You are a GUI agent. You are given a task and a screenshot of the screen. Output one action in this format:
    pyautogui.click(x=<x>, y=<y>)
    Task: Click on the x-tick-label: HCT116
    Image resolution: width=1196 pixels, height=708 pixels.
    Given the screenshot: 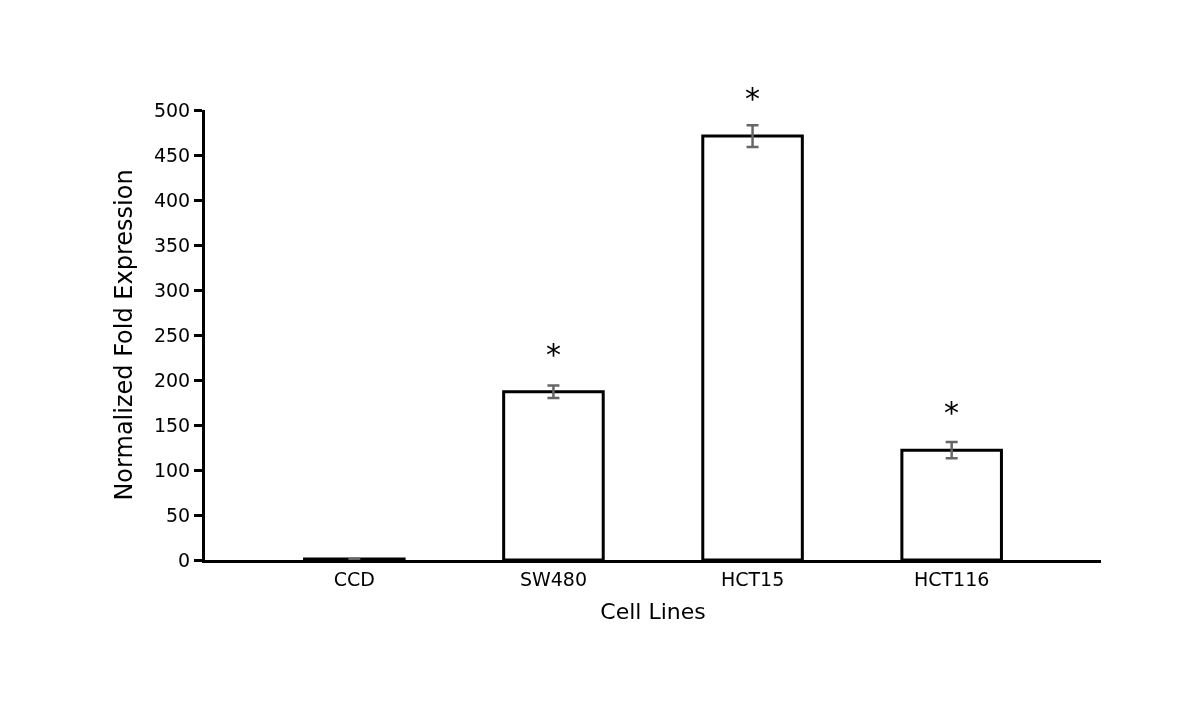 What is the action you would take?
    pyautogui.click(x=951, y=578)
    